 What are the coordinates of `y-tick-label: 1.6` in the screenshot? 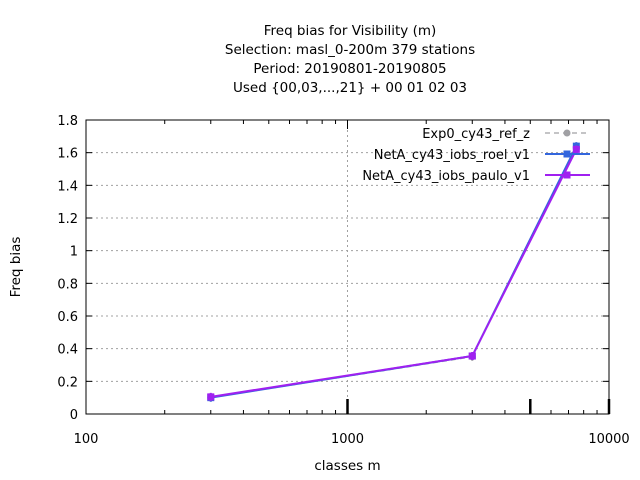 It's located at (67, 154).